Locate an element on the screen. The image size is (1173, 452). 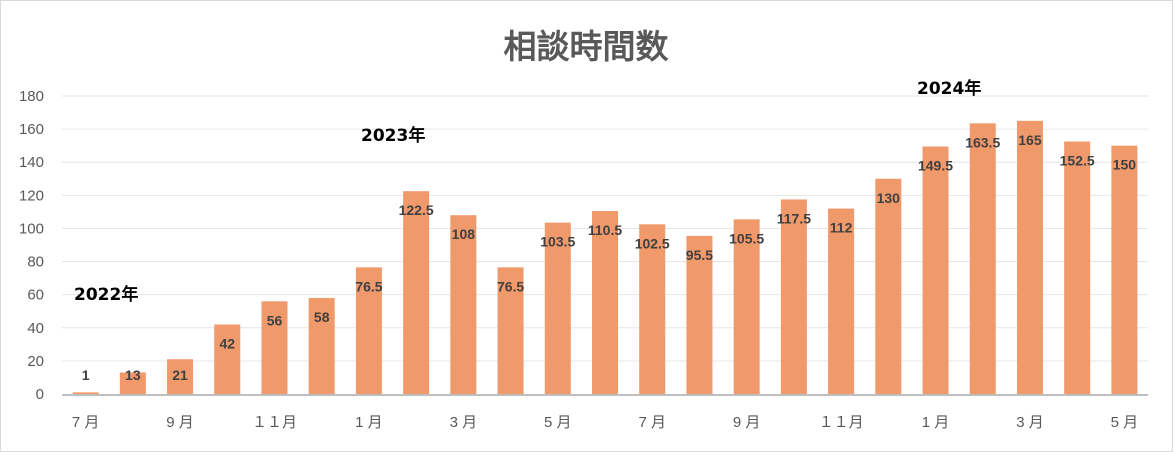
y-tick-label: 20 is located at coordinates (35, 361).